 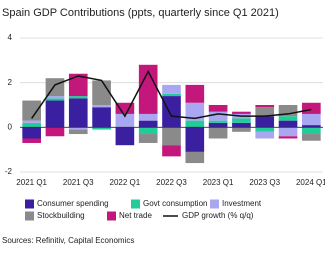 What do you see at coordinates (242, 203) in the screenshot?
I see `legend-label: Investment` at bounding box center [242, 203].